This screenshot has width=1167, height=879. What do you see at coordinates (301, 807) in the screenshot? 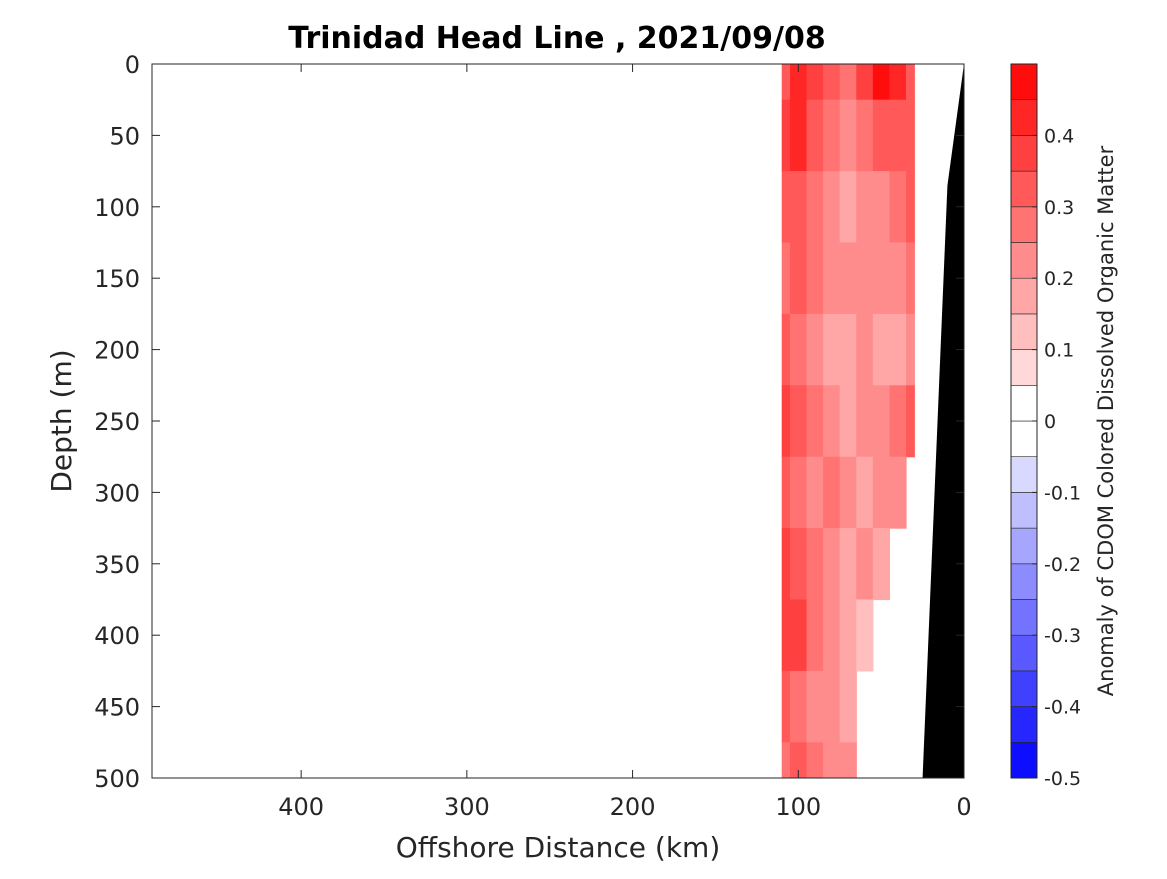
I see `x-tick-label: 400` at bounding box center [301, 807].